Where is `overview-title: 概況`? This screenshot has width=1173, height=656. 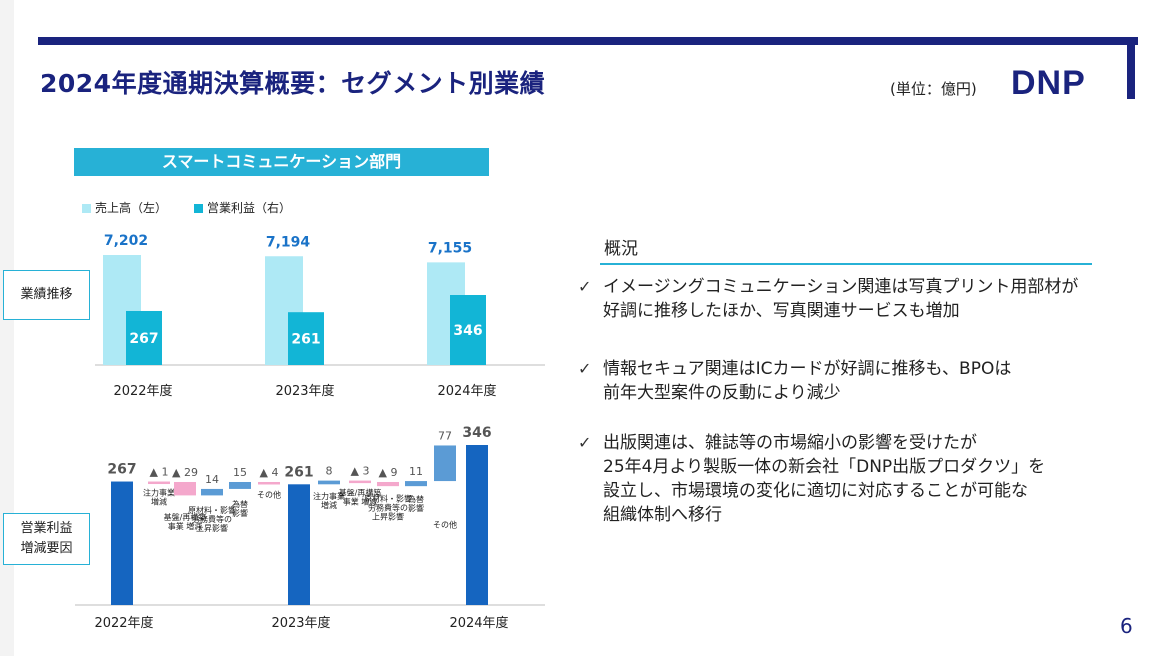
overview-title: 概況 is located at coordinates (621, 249).